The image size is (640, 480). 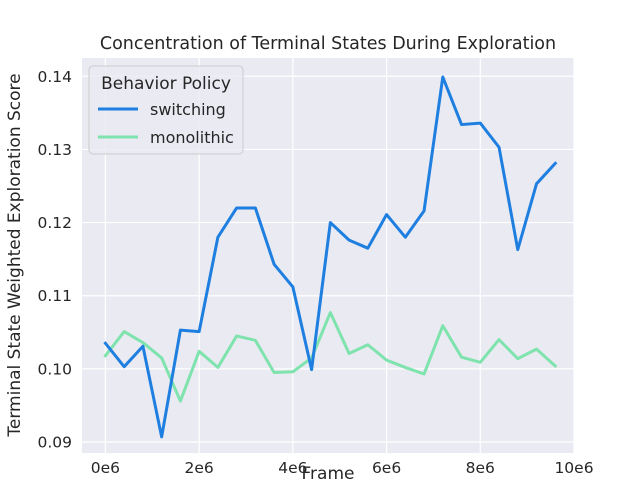 I want to click on legend-label-switching: switching, so click(x=188, y=109).